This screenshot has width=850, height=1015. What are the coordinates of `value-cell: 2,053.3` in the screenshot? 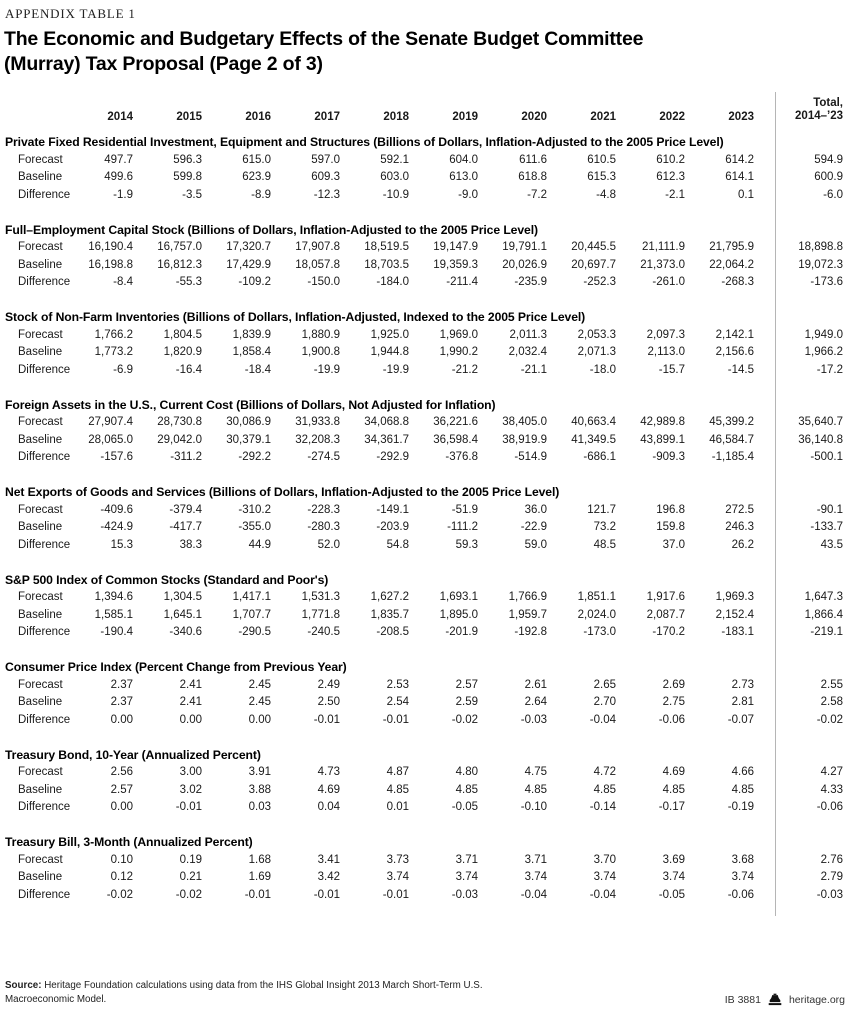 It's located at (596, 334).